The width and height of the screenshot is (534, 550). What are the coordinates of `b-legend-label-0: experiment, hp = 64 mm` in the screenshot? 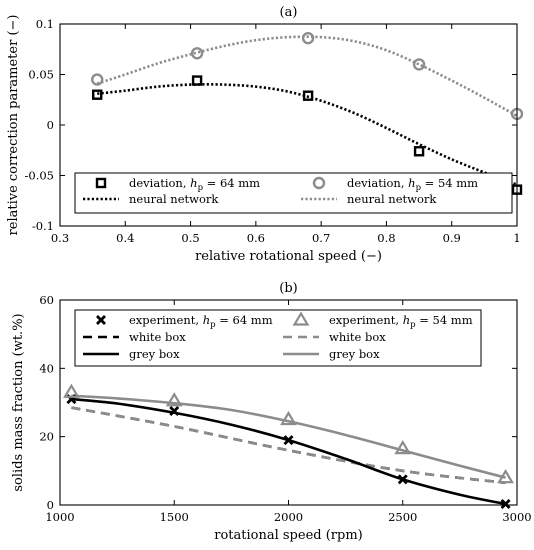 It's located at (201, 321).